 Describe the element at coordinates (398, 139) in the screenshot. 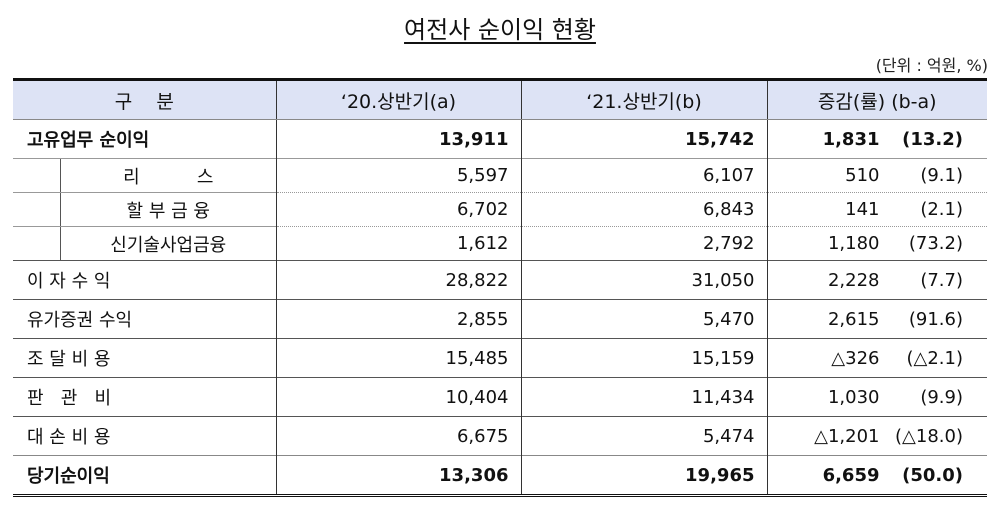

I see `value-2020h1: 13,911` at that location.